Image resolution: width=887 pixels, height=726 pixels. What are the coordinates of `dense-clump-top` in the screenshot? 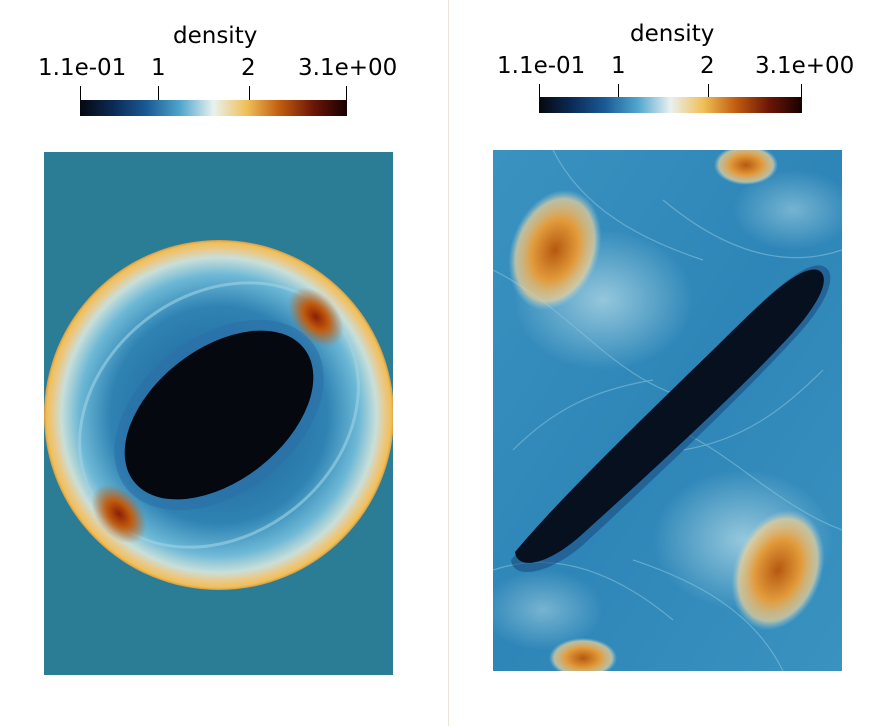 It's located at (746, 167).